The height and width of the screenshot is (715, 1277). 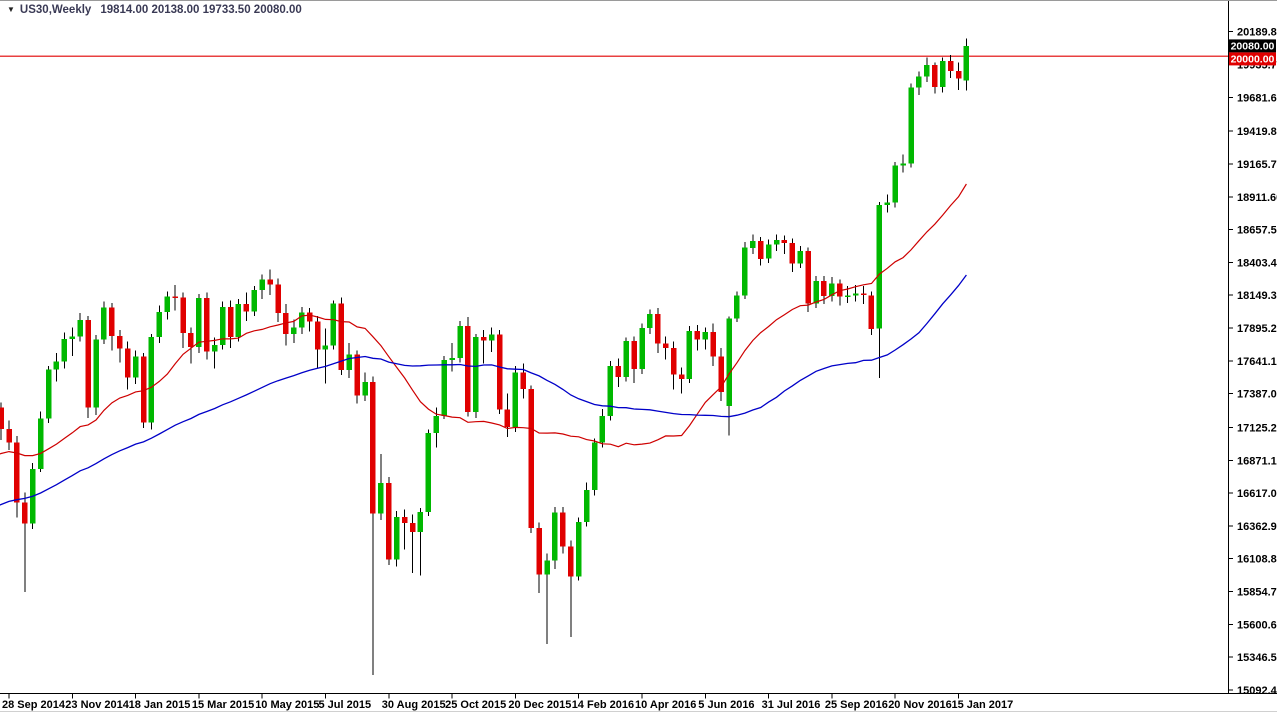 What do you see at coordinates (1257, 625) in the screenshot?
I see `price-axis-label: 15600.60` at bounding box center [1257, 625].